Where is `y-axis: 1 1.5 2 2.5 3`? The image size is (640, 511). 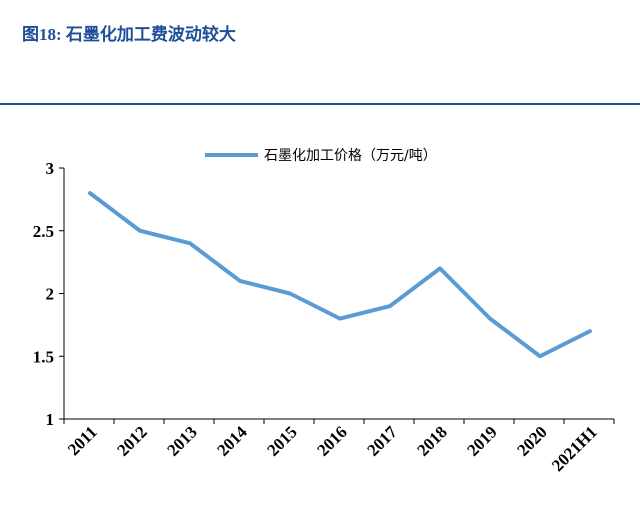 y-axis: 1 1.5 2 2.5 3 is located at coordinates (49, 294).